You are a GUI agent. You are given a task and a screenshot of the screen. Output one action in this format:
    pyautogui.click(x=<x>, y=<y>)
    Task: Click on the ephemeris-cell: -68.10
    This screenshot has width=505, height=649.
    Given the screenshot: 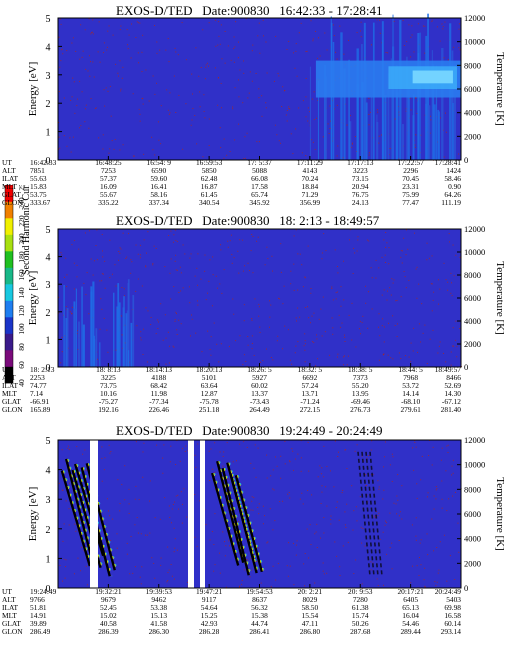 What is the action you would take?
    pyautogui.click(x=410, y=401)
    